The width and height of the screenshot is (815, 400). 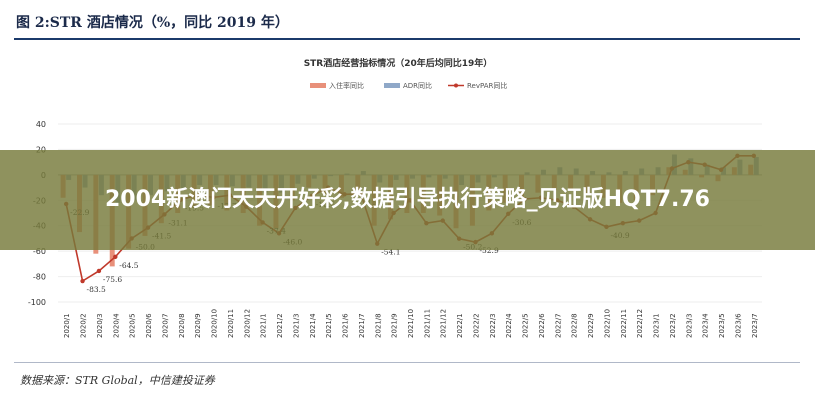 I want to click on data-label: -83.5, so click(x=96, y=289).